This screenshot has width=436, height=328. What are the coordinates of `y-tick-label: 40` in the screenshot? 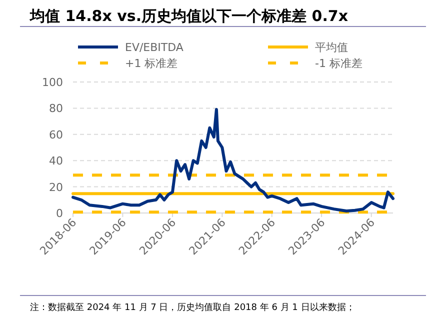 It's located at (56, 161).